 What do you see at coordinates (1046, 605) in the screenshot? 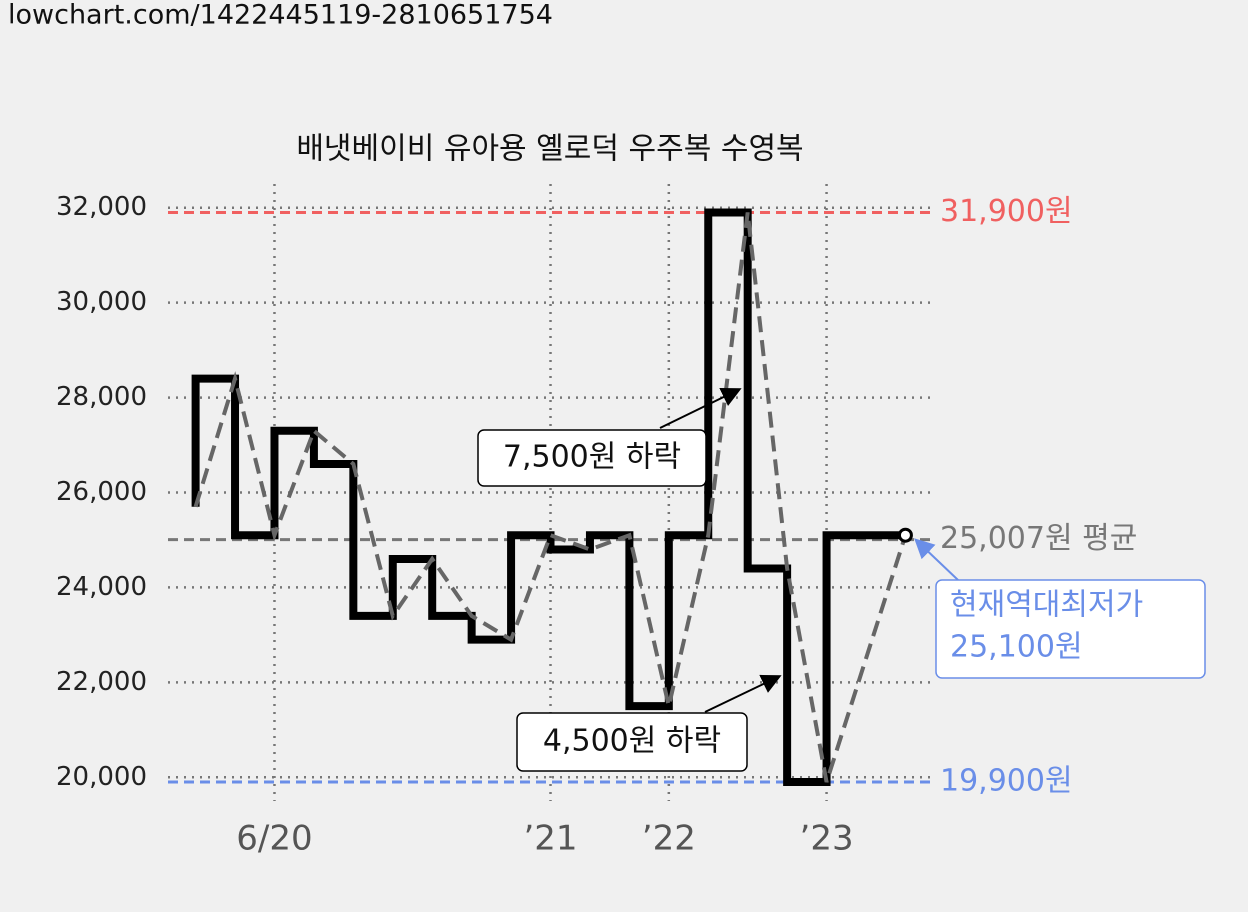
I see `current-title: 현재역대최저가` at bounding box center [1046, 605].